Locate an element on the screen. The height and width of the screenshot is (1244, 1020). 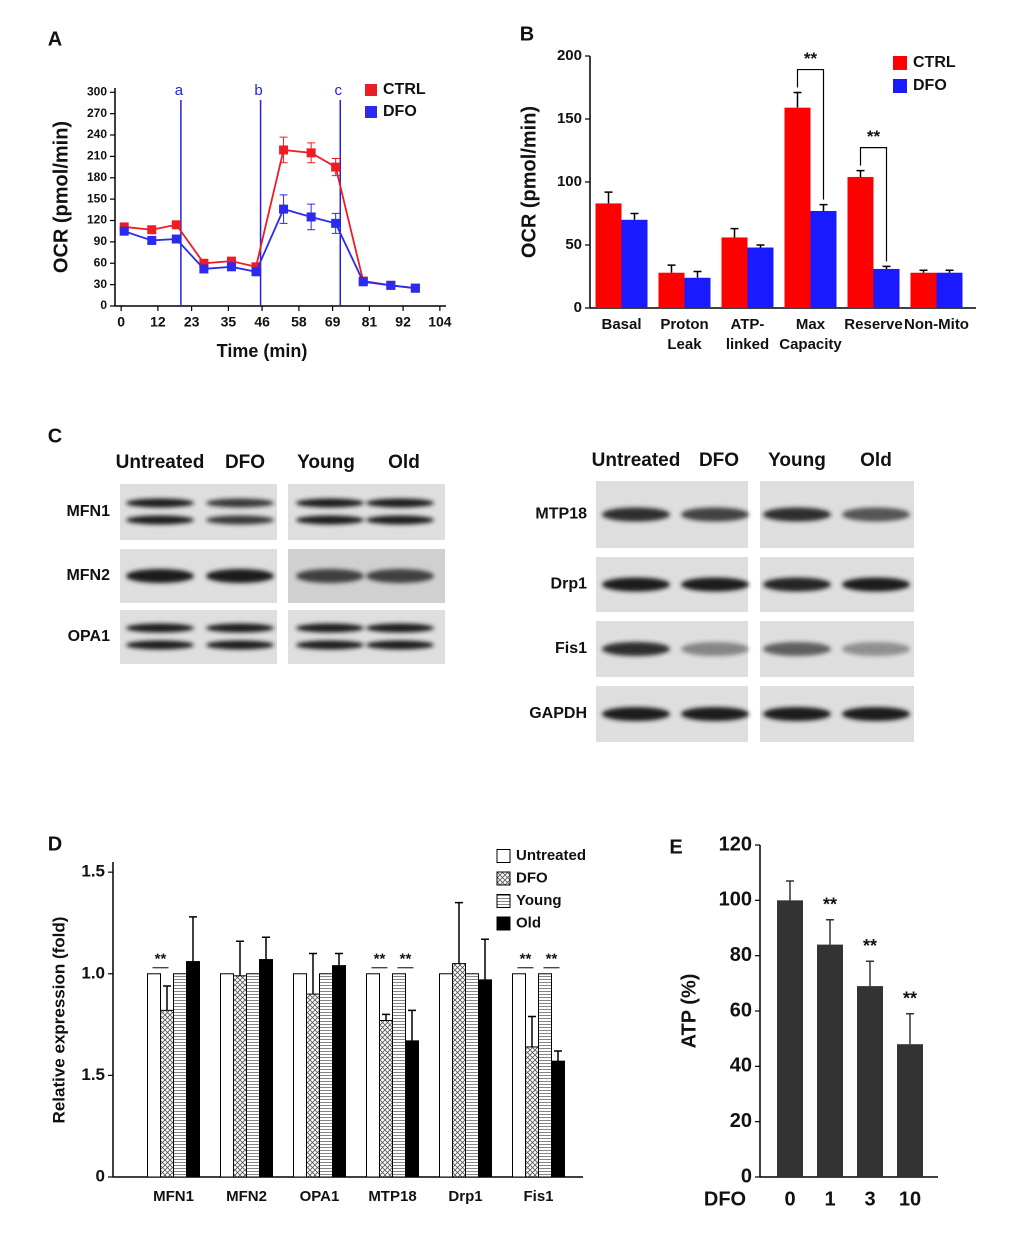
x-tick-label: Leak is located at coordinates (684, 344).